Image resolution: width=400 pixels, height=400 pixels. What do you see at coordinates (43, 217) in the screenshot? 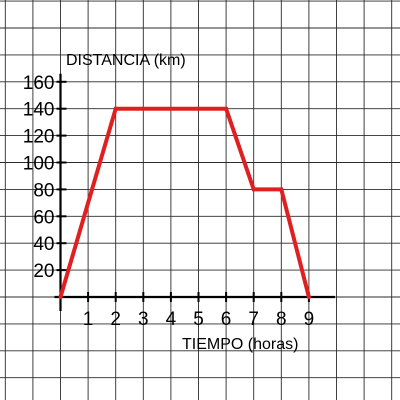
I see `y-tick-label: 60` at bounding box center [43, 217].